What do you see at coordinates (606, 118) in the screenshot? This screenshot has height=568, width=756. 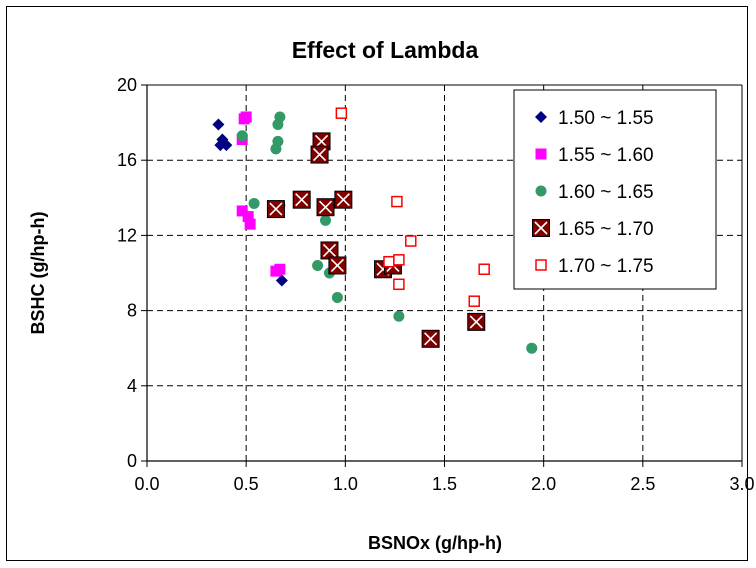 I see `legend-label-1: 1.50 ~ 1.55` at bounding box center [606, 118].